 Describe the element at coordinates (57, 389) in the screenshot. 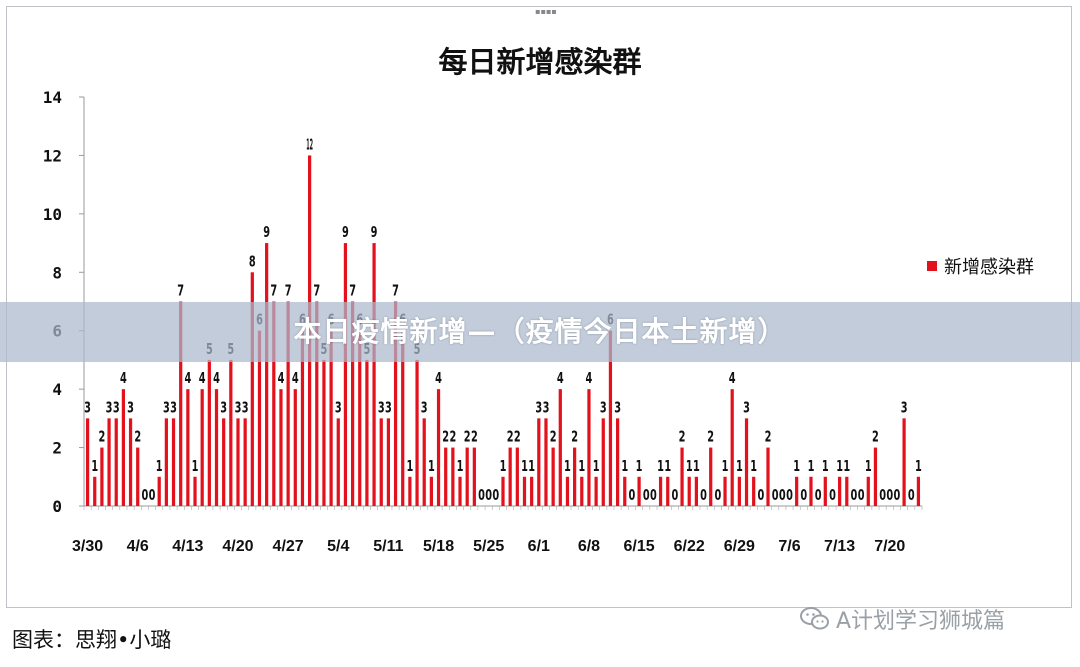

I see `y-tick-label: 4` at that location.